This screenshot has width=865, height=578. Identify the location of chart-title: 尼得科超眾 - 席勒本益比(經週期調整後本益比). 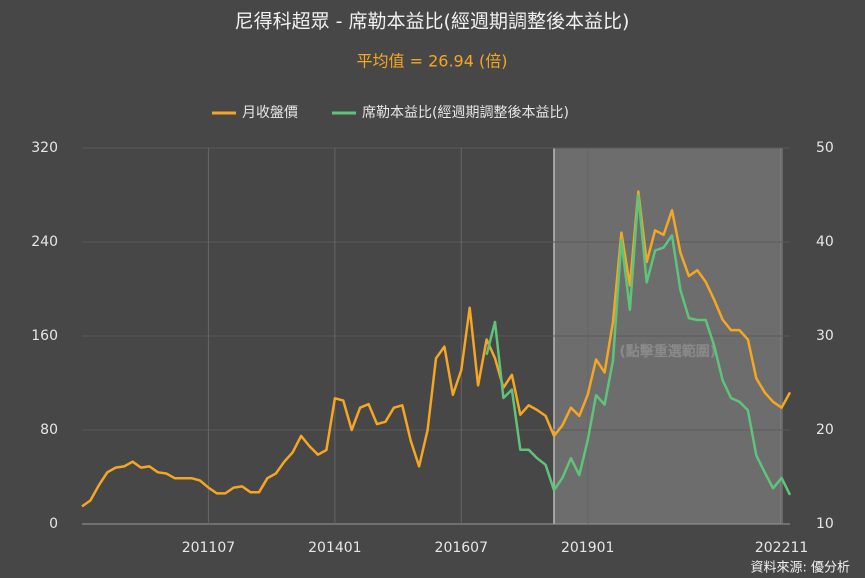
(432, 22).